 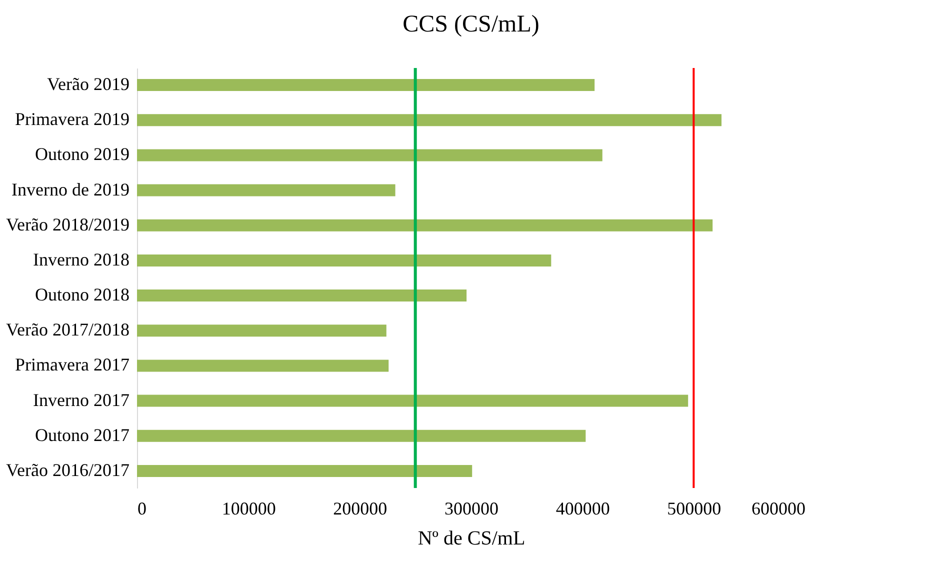 What do you see at coordinates (82, 154) in the screenshot?
I see `y-tick-label: Outono 2019` at bounding box center [82, 154].